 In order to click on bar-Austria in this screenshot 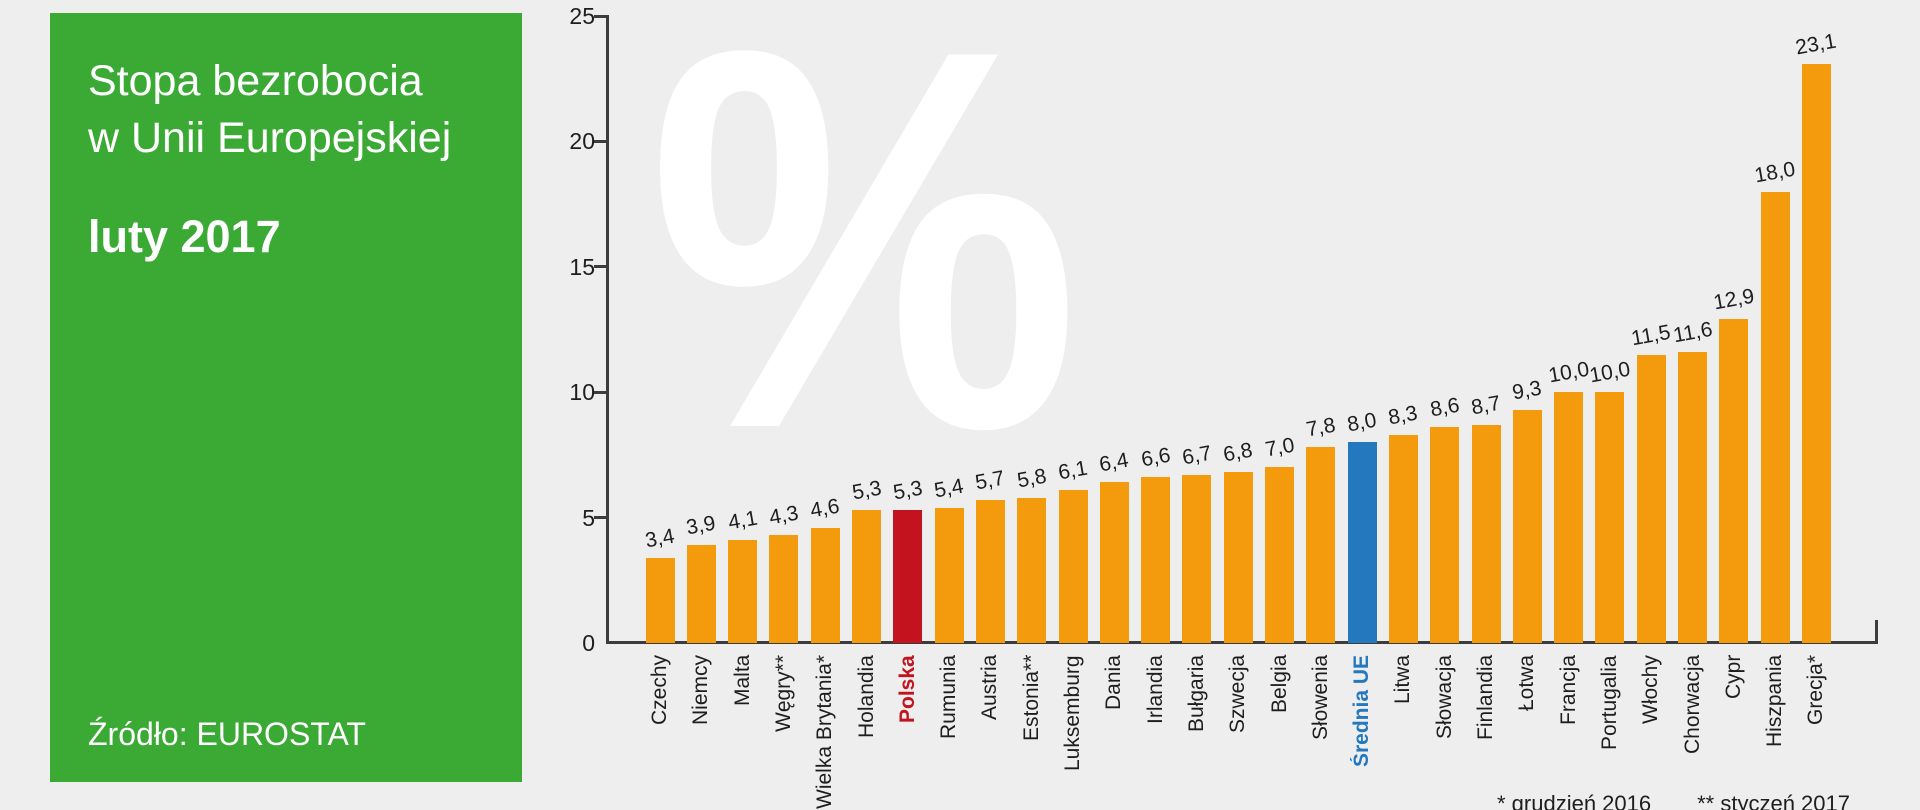, I will do `click(990, 571)`.